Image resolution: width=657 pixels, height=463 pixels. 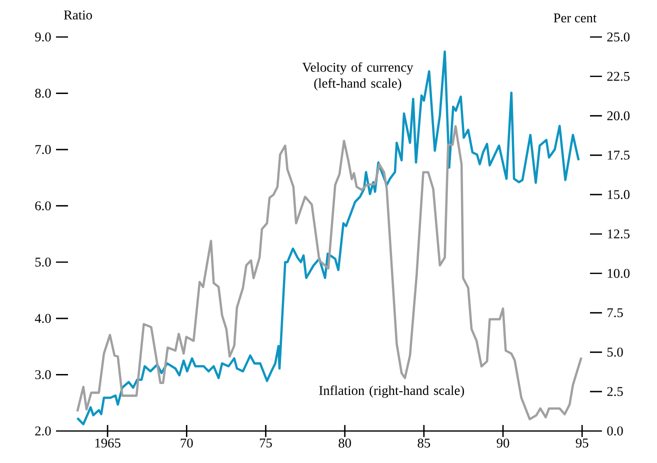 I want to click on y2-axis-title: Per cent, so click(x=575, y=18).